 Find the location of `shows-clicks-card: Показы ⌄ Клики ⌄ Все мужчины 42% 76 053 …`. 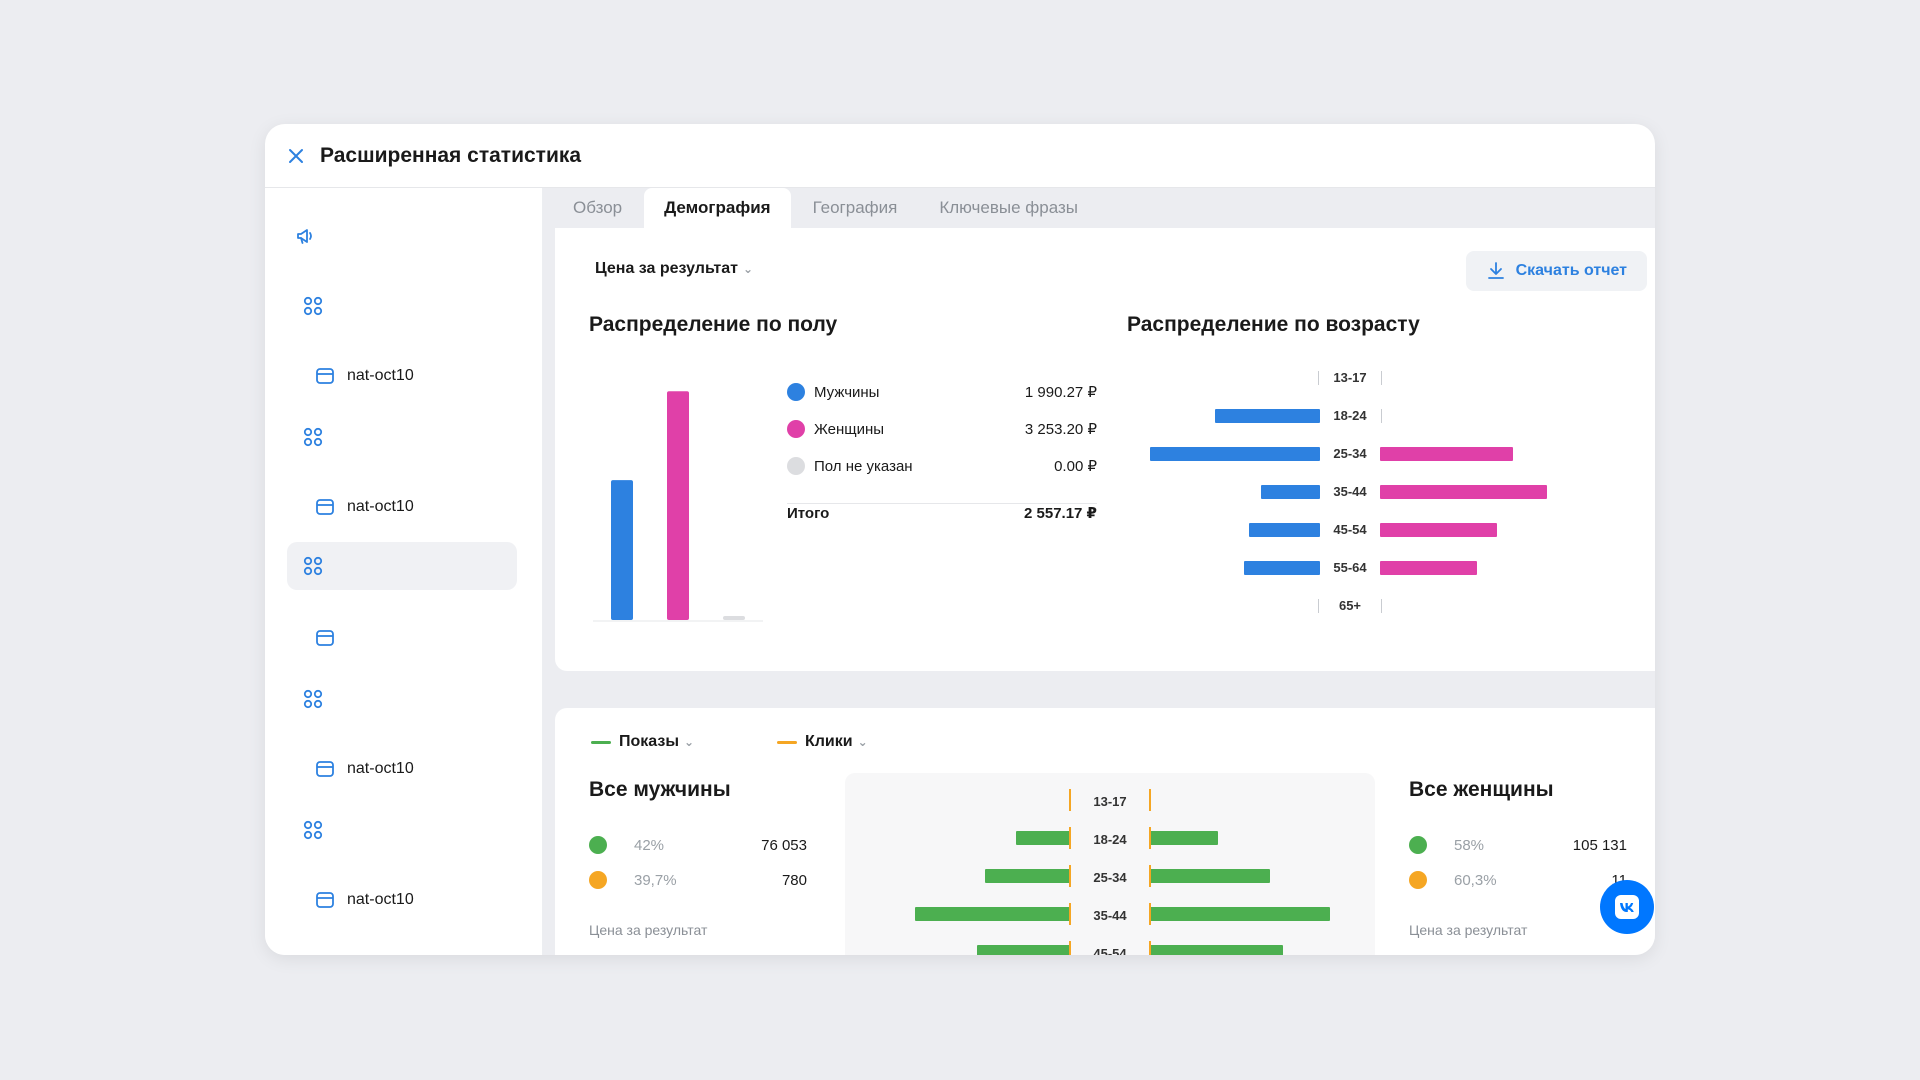

shows-clicks-card: Показы ⌄ Клики ⌄ Все мужчины 42% 76 053 … is located at coordinates (1105, 831).